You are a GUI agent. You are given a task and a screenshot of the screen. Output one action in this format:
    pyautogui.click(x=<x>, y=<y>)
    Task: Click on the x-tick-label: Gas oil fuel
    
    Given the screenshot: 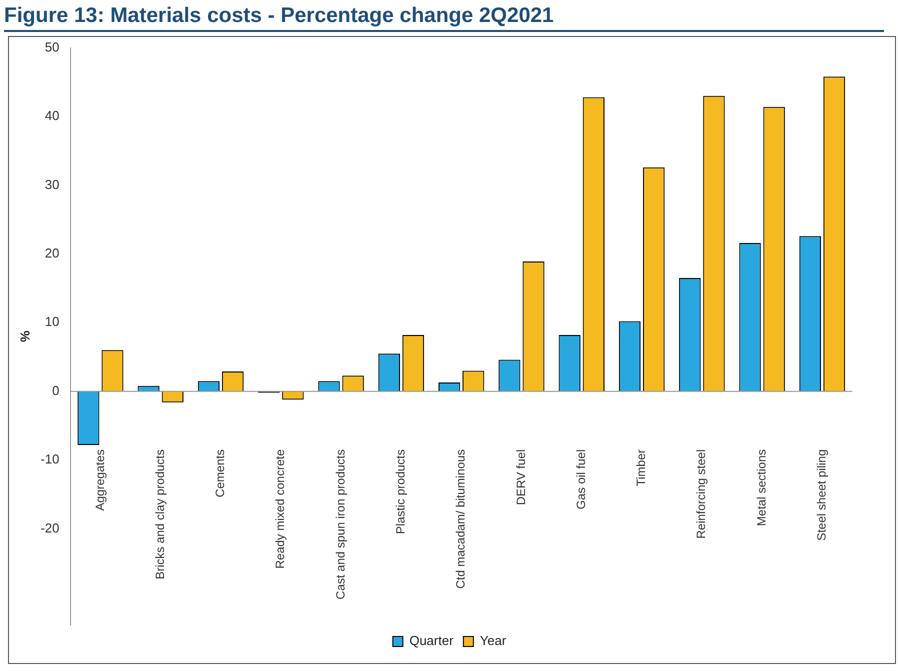 What is the action you would take?
    pyautogui.click(x=581, y=479)
    